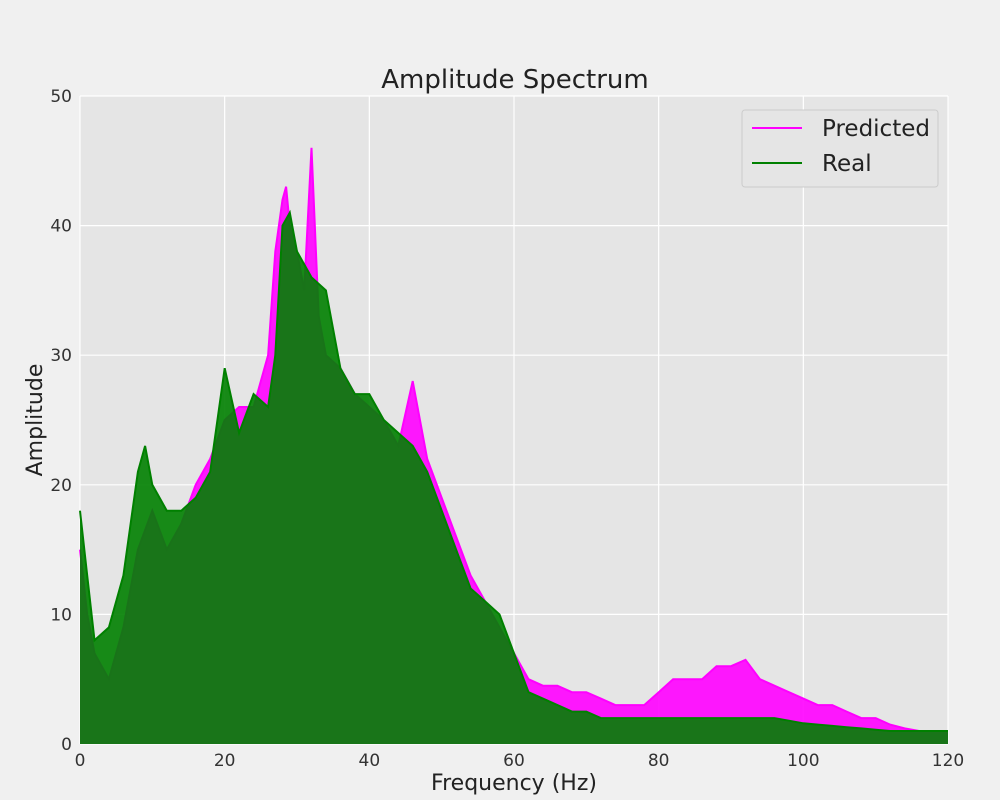 The height and width of the screenshot is (800, 1000). What do you see at coordinates (66, 745) in the screenshot?
I see `y-tick-label: 0` at bounding box center [66, 745].